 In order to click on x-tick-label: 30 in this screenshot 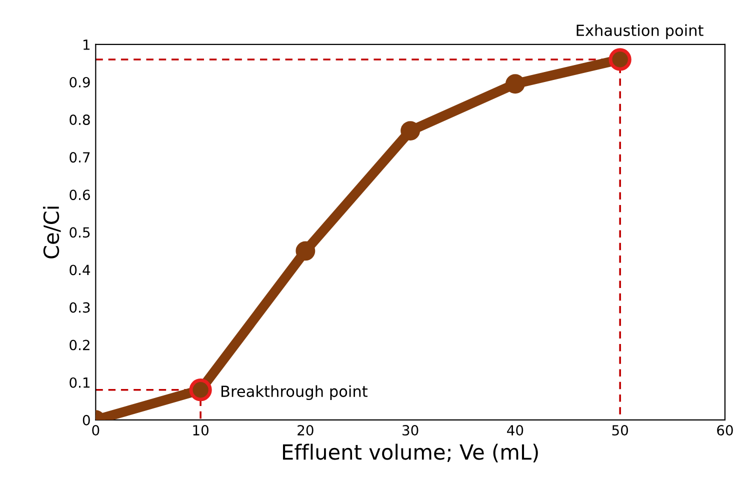, I will do `click(410, 430)`.